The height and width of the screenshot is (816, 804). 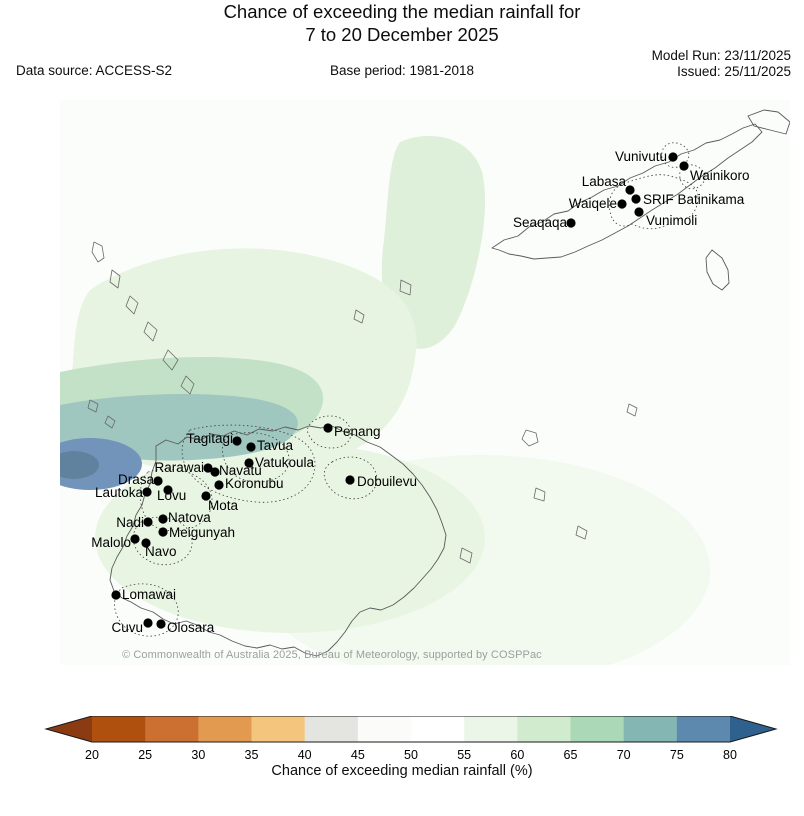 I want to click on station-dot-natova, so click(x=163, y=519).